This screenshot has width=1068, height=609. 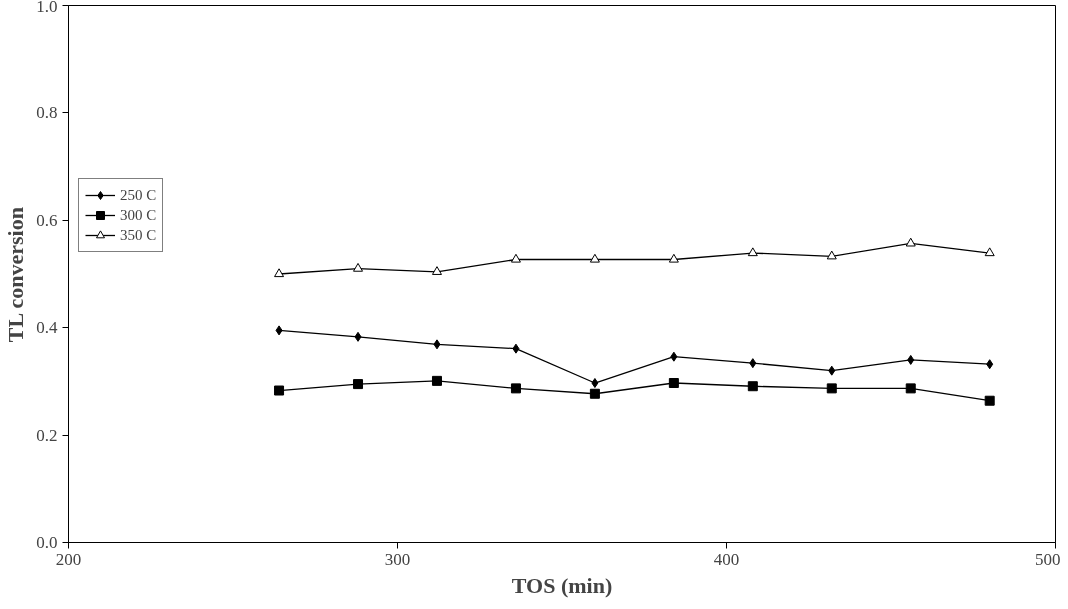 What do you see at coordinates (47, 220) in the screenshot?
I see `y-tick-label: 0.6` at bounding box center [47, 220].